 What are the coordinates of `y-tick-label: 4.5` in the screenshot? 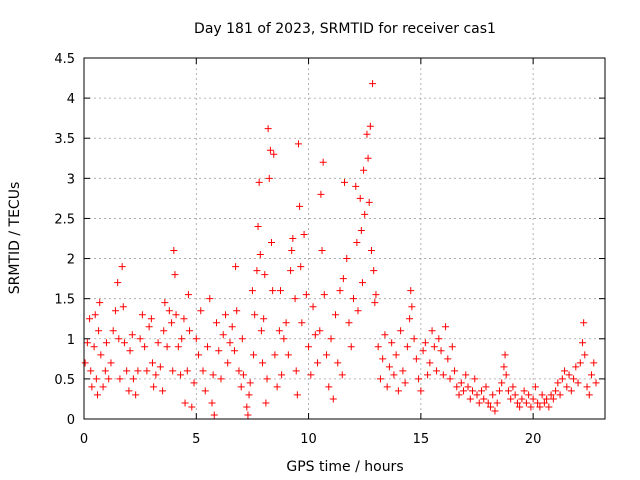 It's located at (64, 59).